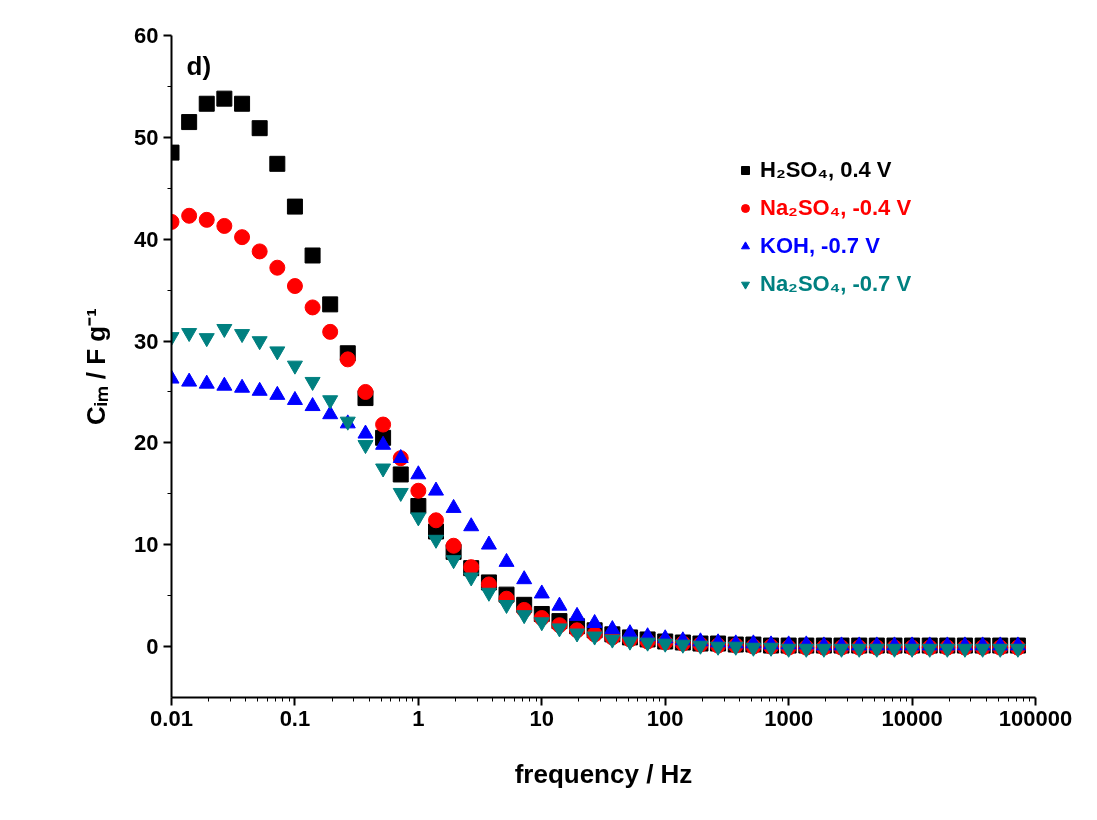  What do you see at coordinates (789, 718) in the screenshot?
I see `x-tick-label: 1000` at bounding box center [789, 718].